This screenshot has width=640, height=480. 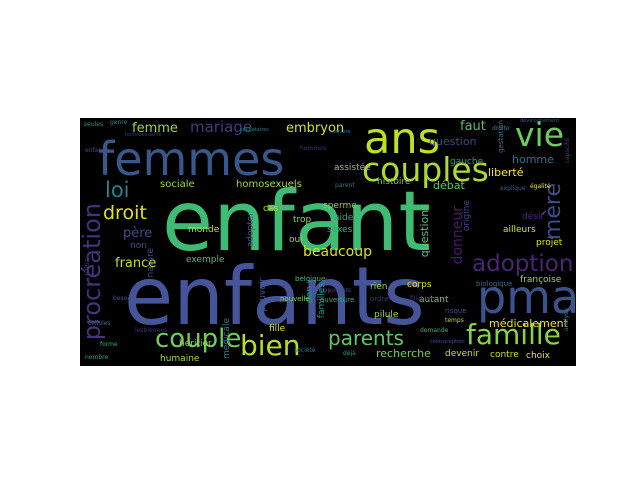 I want to click on word-medicalement: médicalement, so click(x=528, y=323).